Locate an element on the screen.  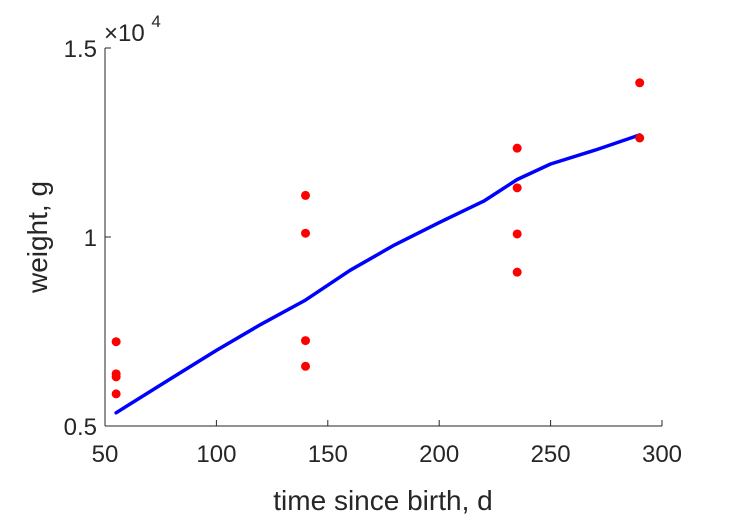
x-tick-label: 250 is located at coordinates (551, 454).